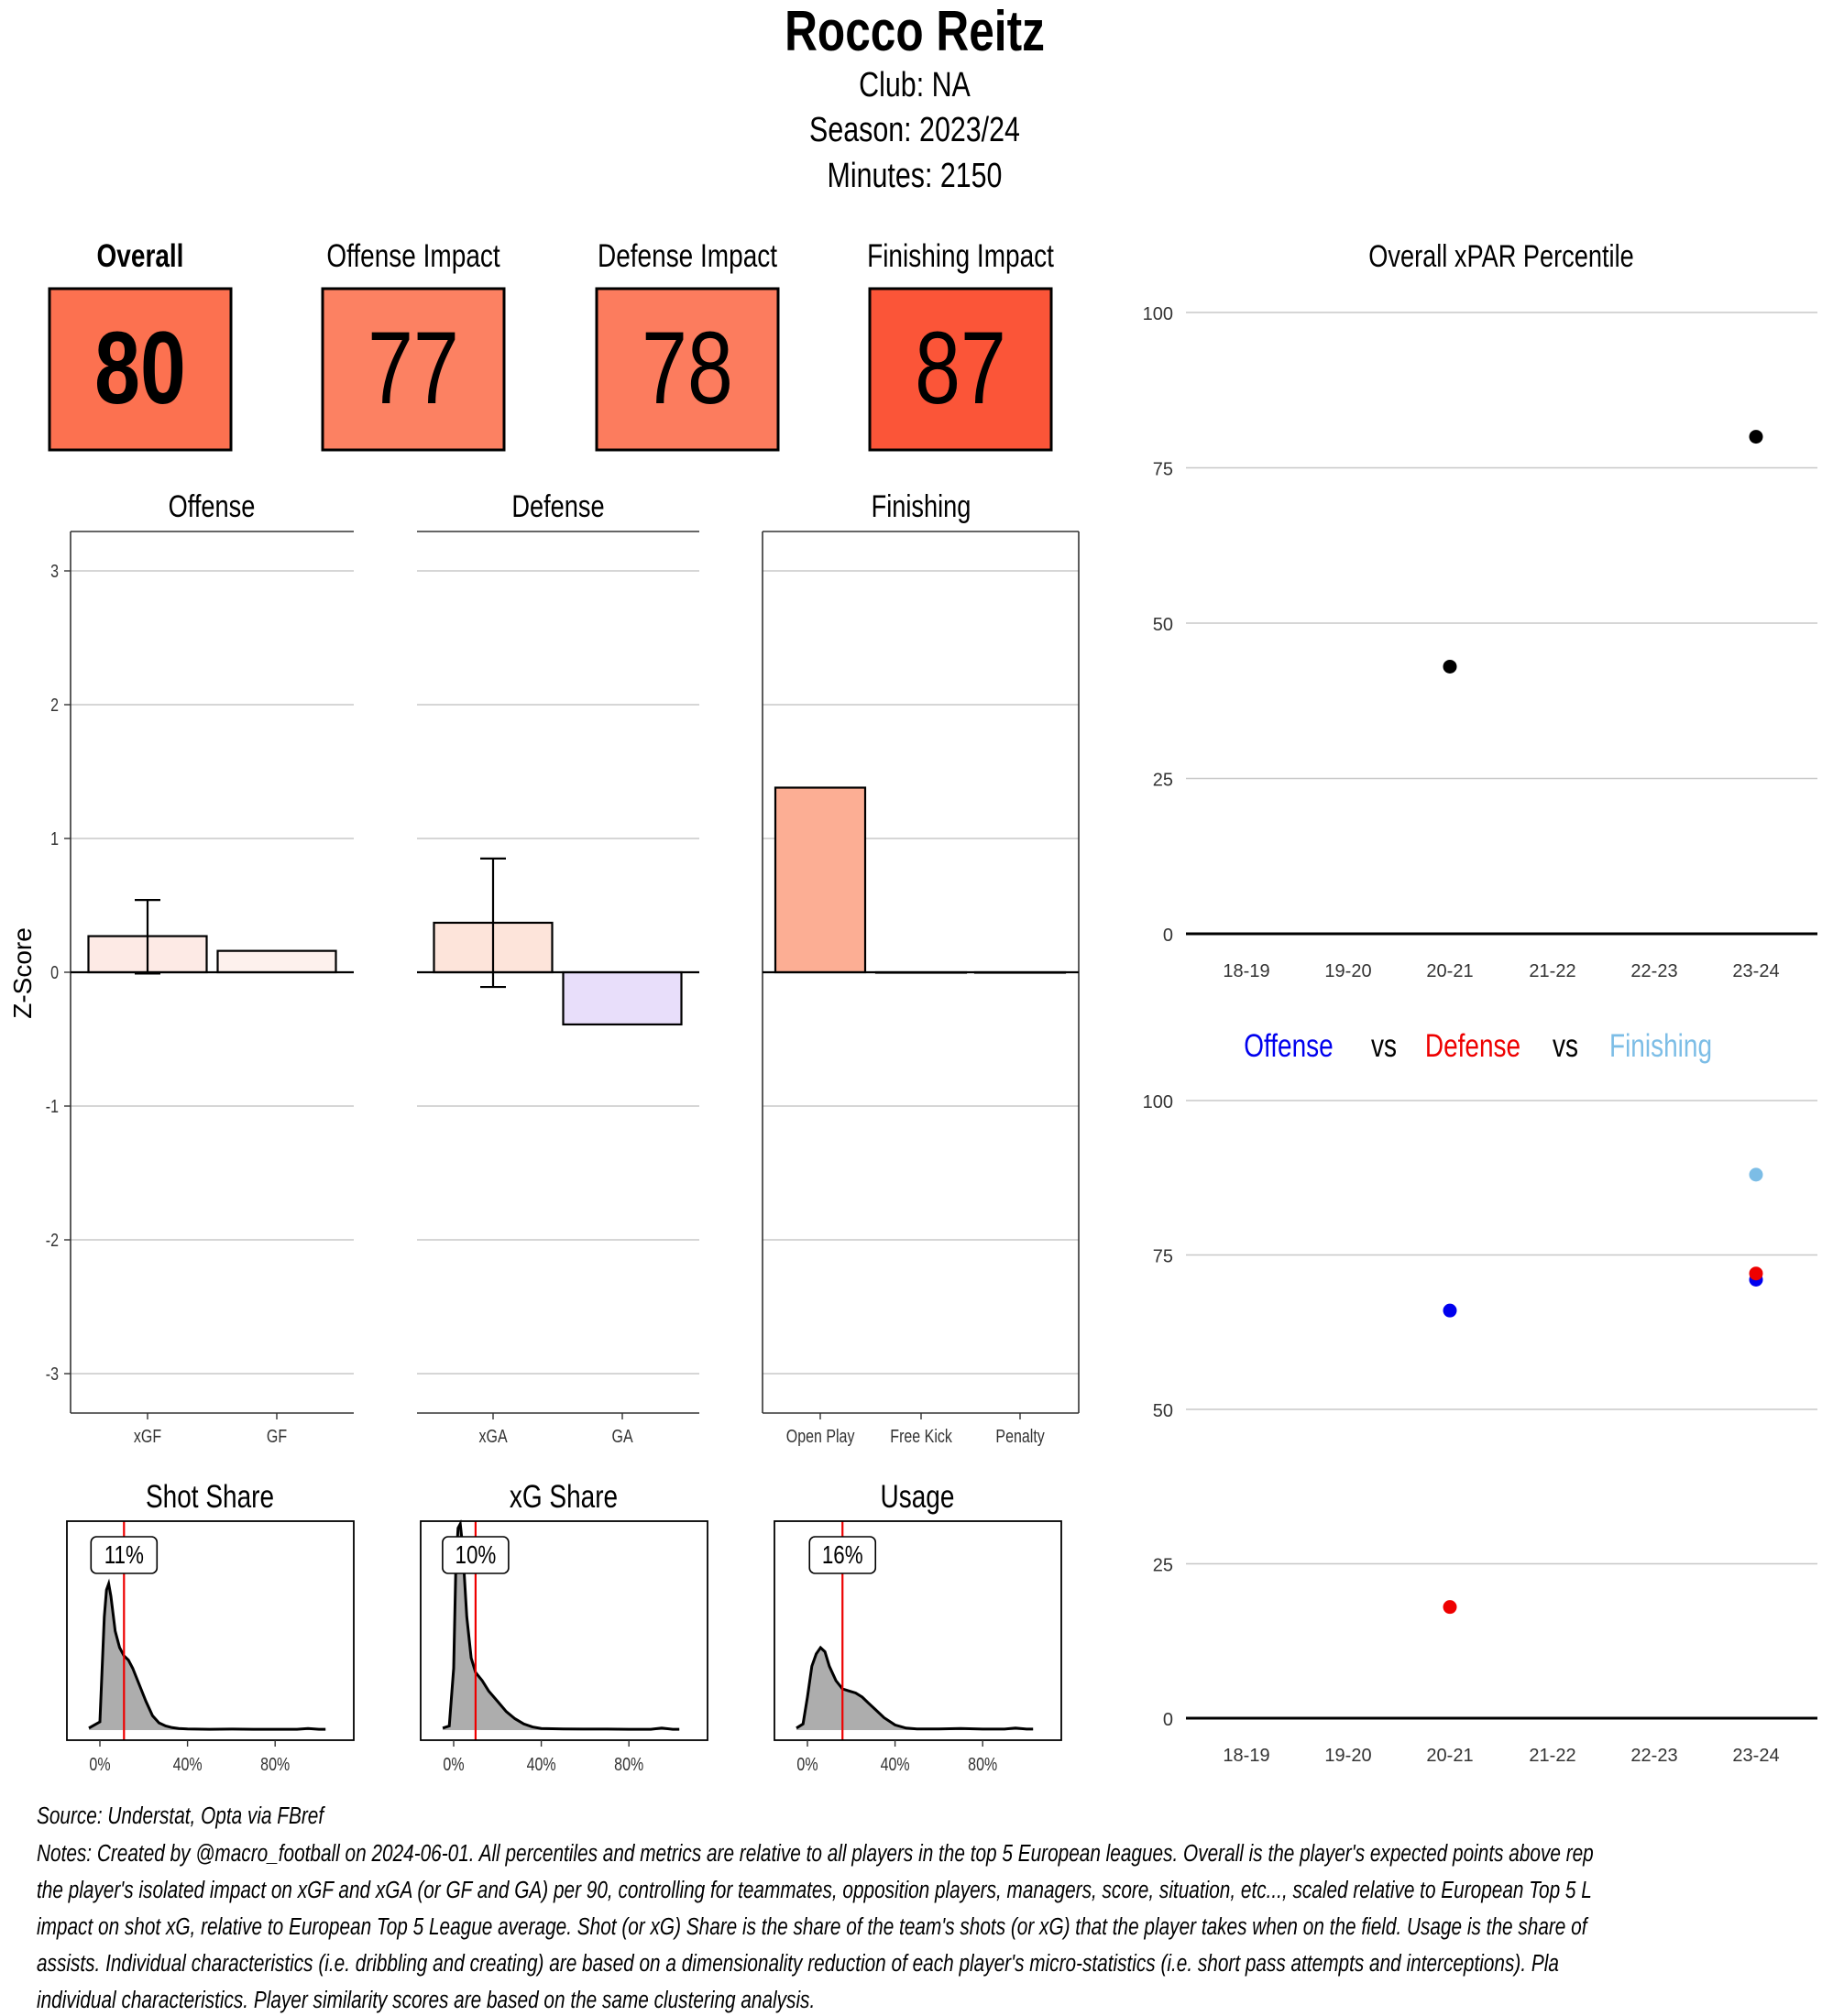 This screenshot has width=1833, height=2016. I want to click on score-card-offense-impact: Offense Impact 77, so click(413, 344).